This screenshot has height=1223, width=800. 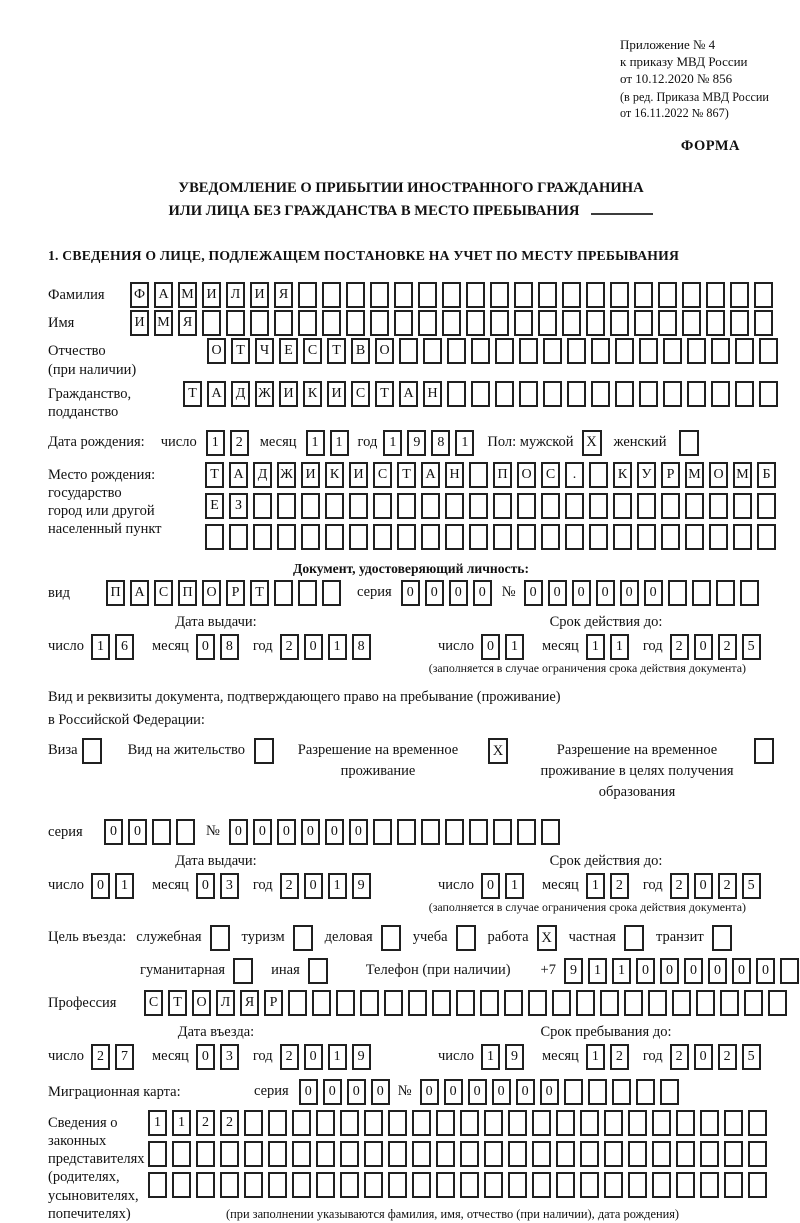 What do you see at coordinates (574, 474) in the screenshot?
I see `char-box: .` at bounding box center [574, 474].